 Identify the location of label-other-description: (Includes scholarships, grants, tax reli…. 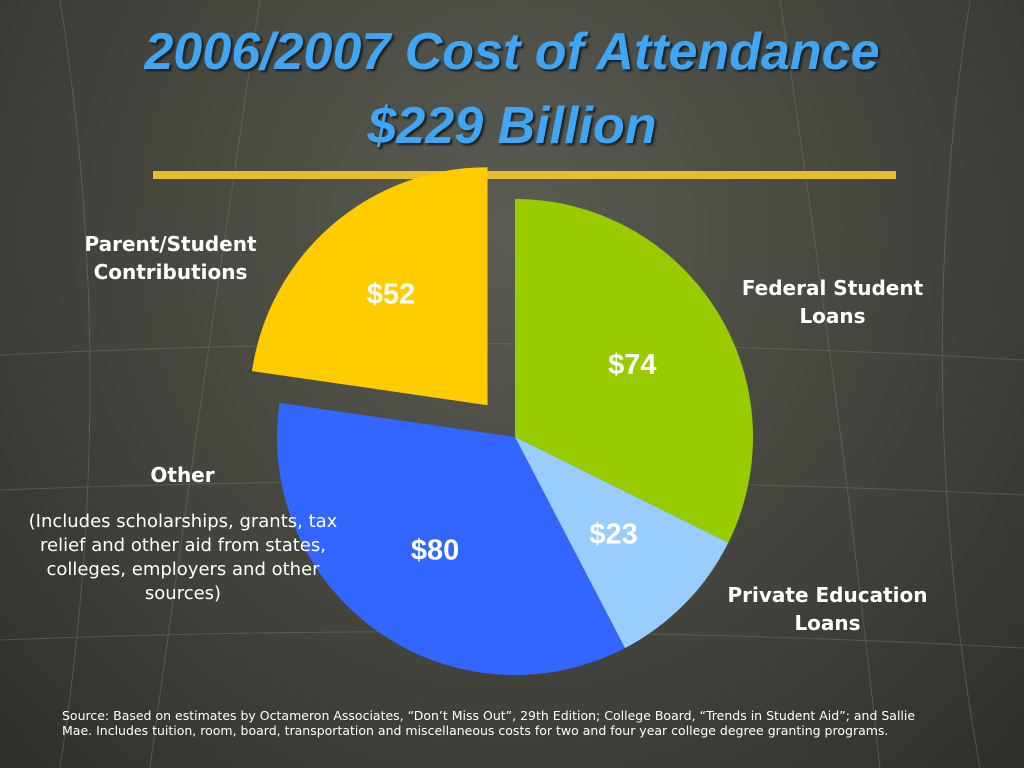
(183, 557).